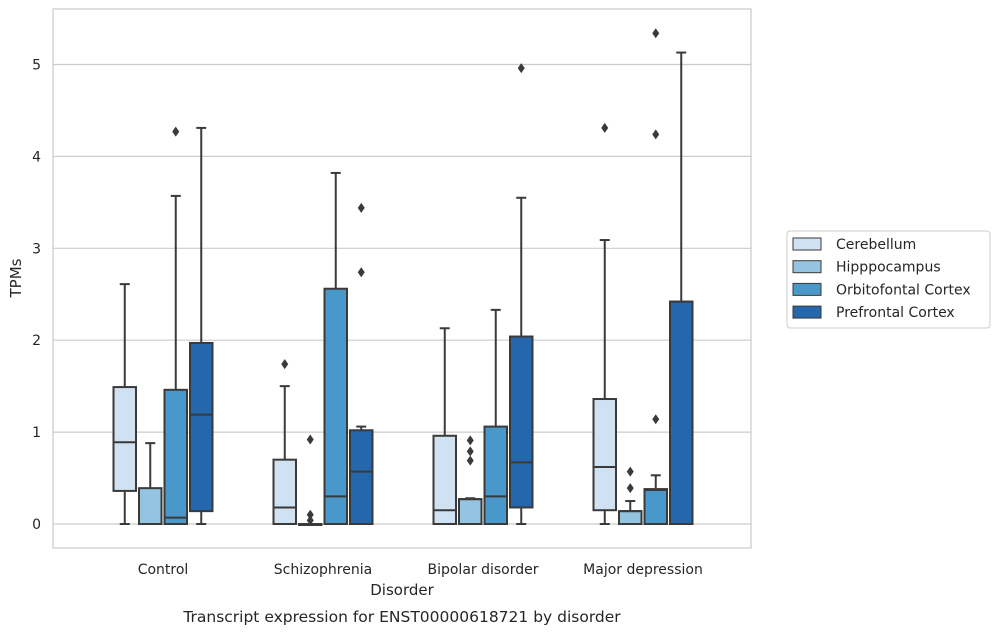  What do you see at coordinates (163, 570) in the screenshot?
I see `x-tick-label: Control` at bounding box center [163, 570].